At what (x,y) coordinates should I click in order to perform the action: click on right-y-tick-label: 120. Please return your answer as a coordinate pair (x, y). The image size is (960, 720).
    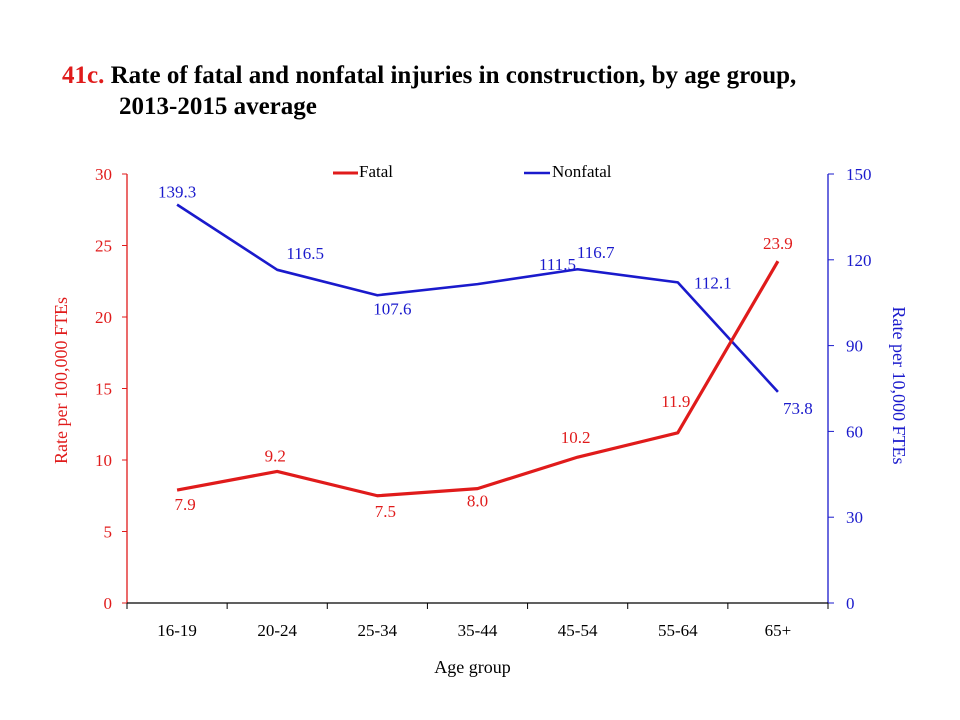
    Looking at the image, I should click on (859, 260).